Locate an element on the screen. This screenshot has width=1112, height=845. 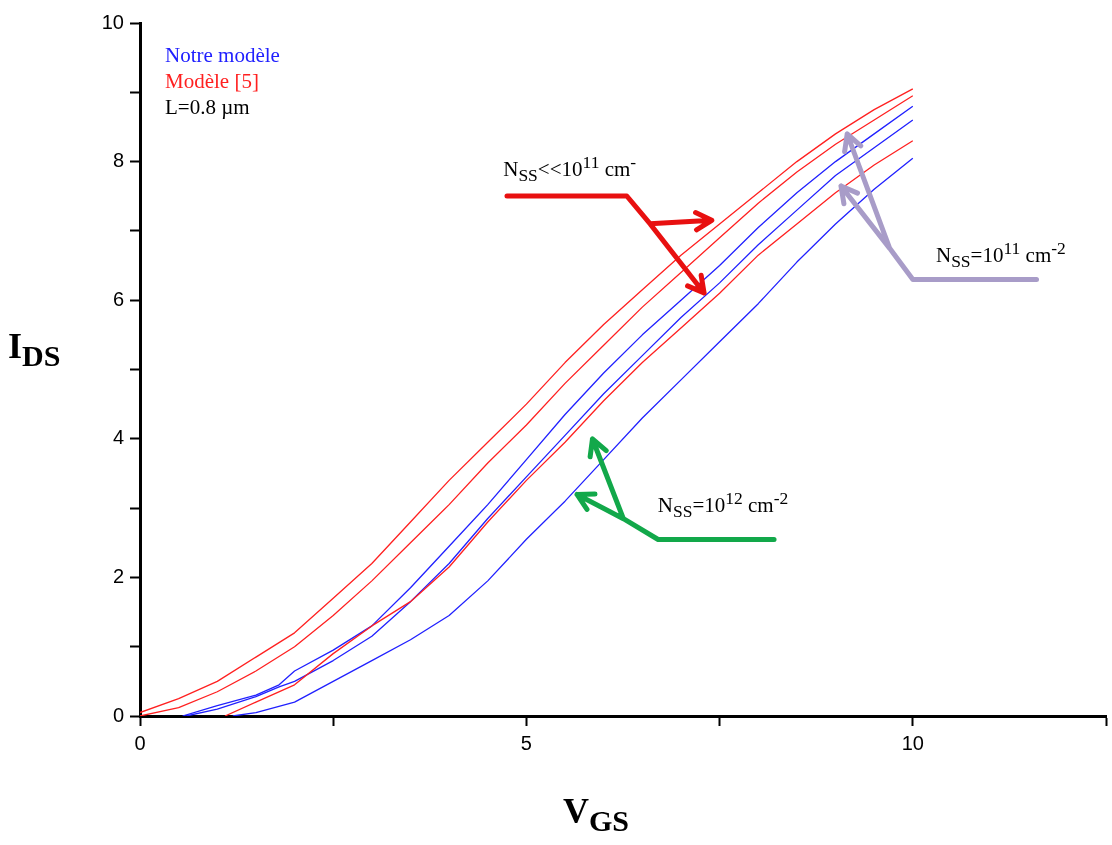
y-tick-label: 0 is located at coordinates (118, 714).